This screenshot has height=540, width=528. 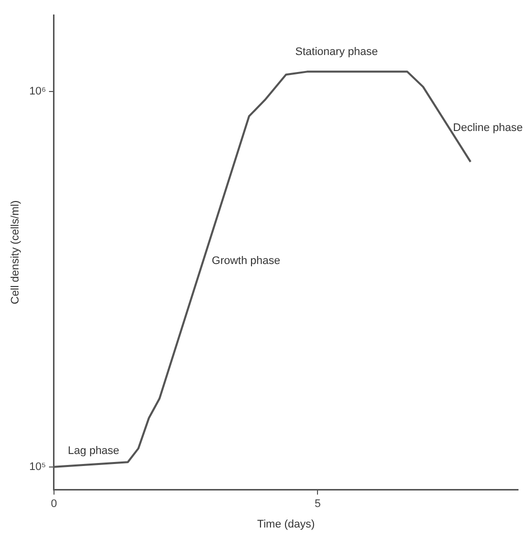 I want to click on annotation: Stationary phase, so click(x=336, y=52).